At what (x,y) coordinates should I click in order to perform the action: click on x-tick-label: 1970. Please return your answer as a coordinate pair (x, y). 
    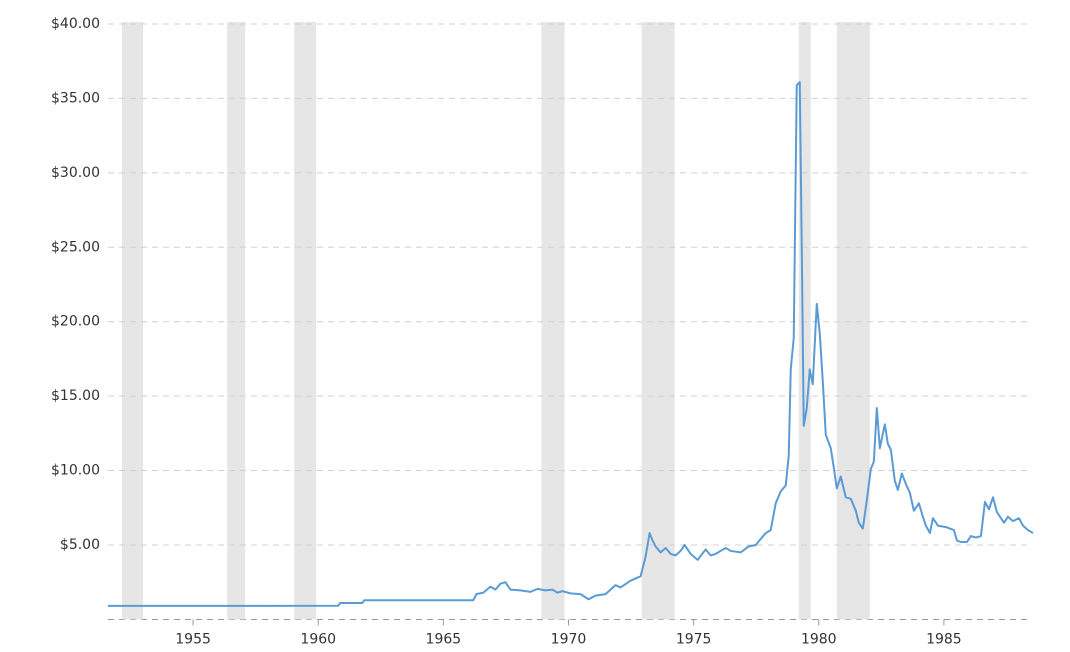
    Looking at the image, I should click on (569, 639).